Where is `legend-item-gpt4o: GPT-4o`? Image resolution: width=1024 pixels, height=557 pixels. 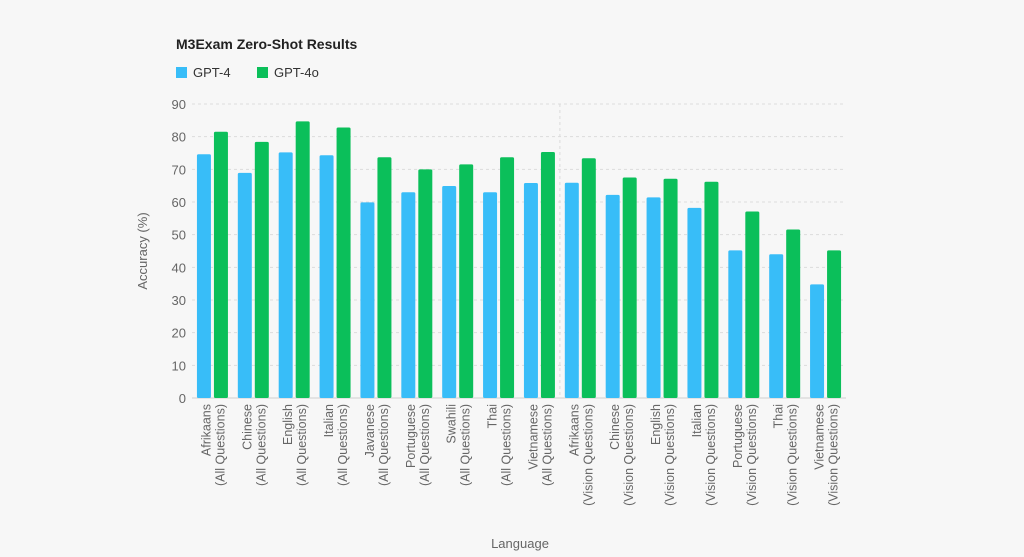 legend-item-gpt4o: GPT-4o is located at coordinates (288, 72).